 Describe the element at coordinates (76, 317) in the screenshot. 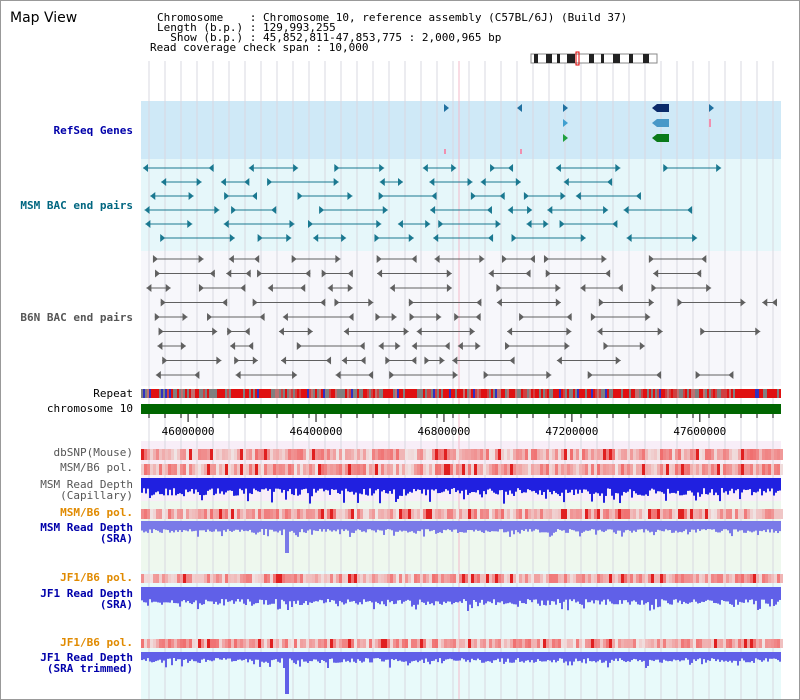

I see `track-label-b6n-bac: B6N BAC end pairs` at that location.